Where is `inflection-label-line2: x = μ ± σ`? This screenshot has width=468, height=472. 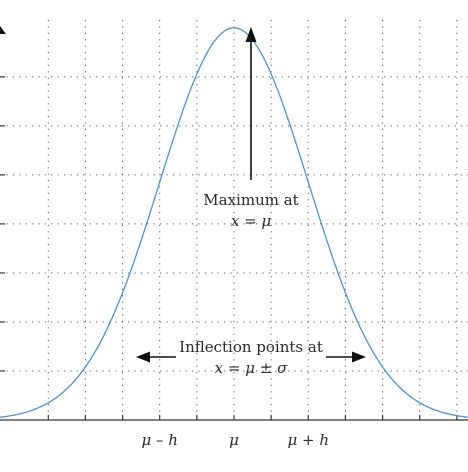 inflection-label-line2: x = μ ± σ is located at coordinates (251, 368).